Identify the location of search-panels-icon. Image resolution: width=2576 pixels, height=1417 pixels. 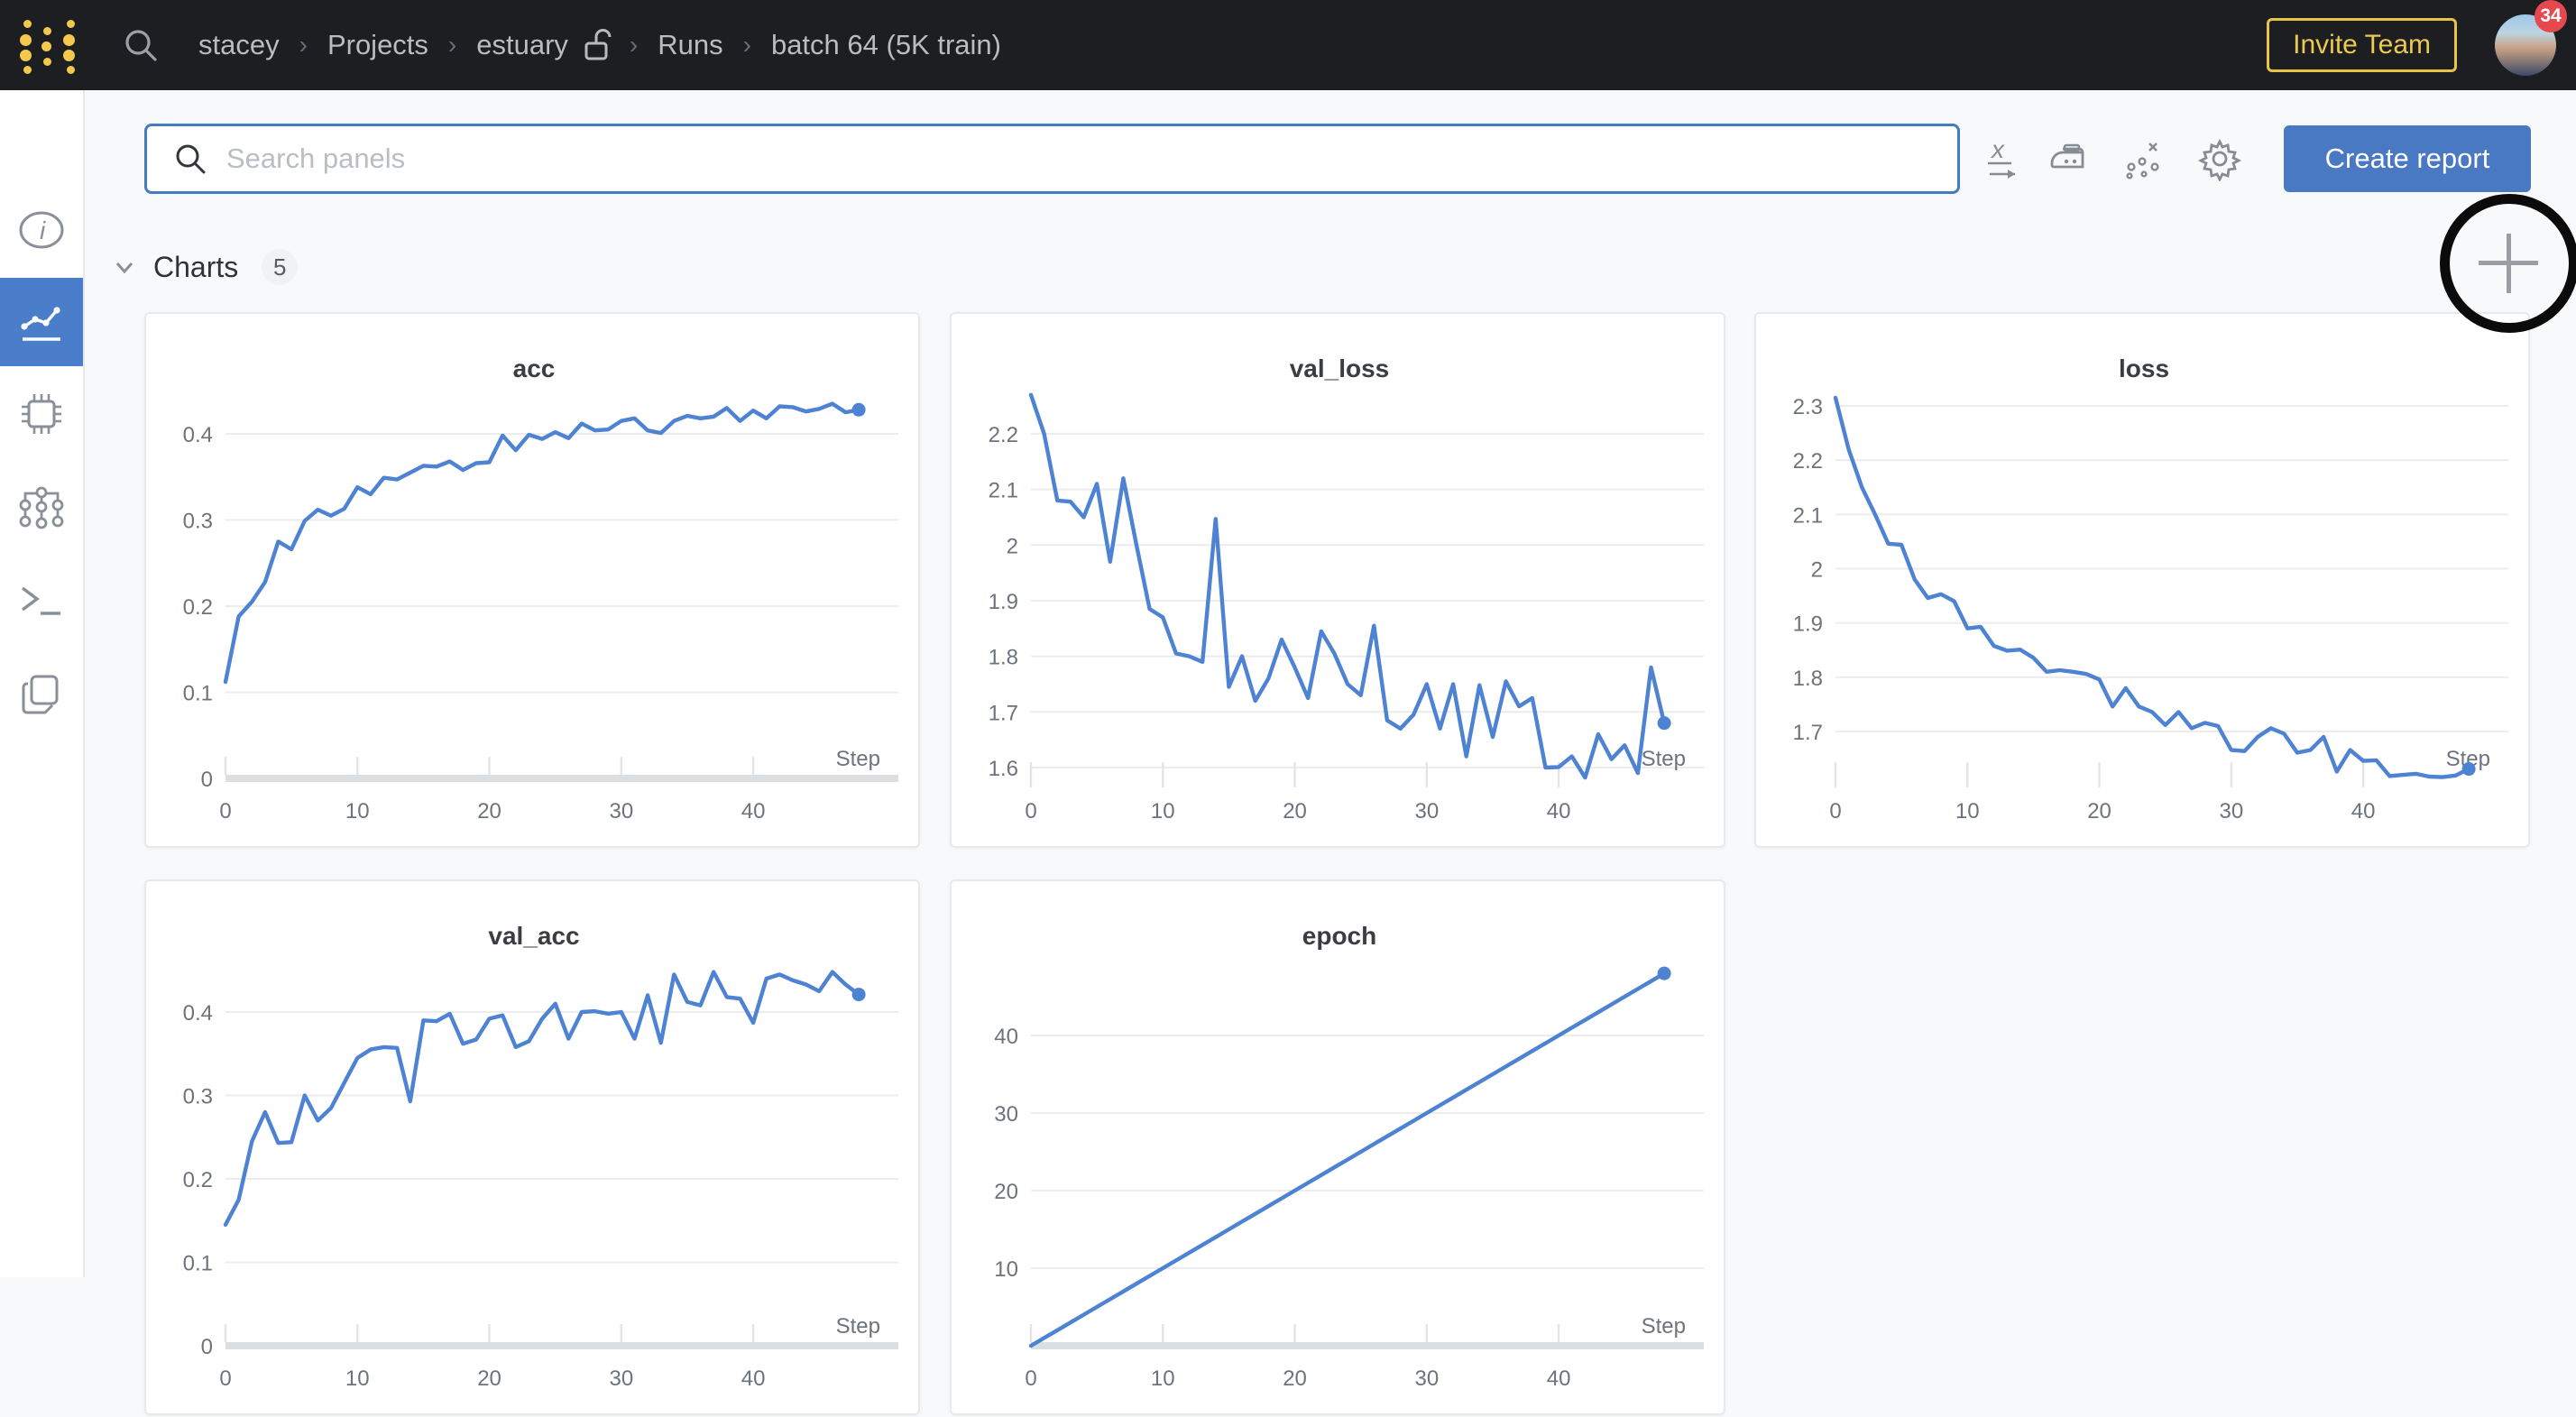
(191, 159).